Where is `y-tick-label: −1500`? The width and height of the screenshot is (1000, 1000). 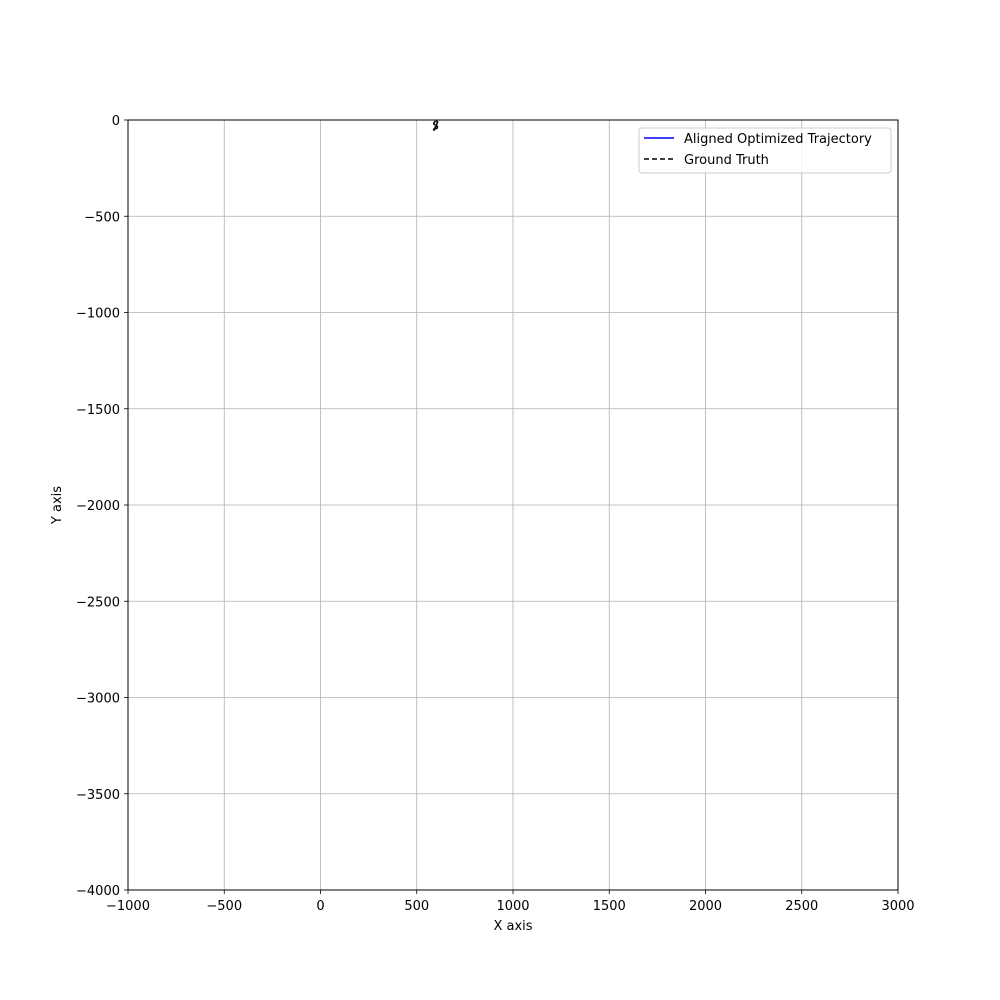
y-tick-label: −1500 is located at coordinates (98, 410).